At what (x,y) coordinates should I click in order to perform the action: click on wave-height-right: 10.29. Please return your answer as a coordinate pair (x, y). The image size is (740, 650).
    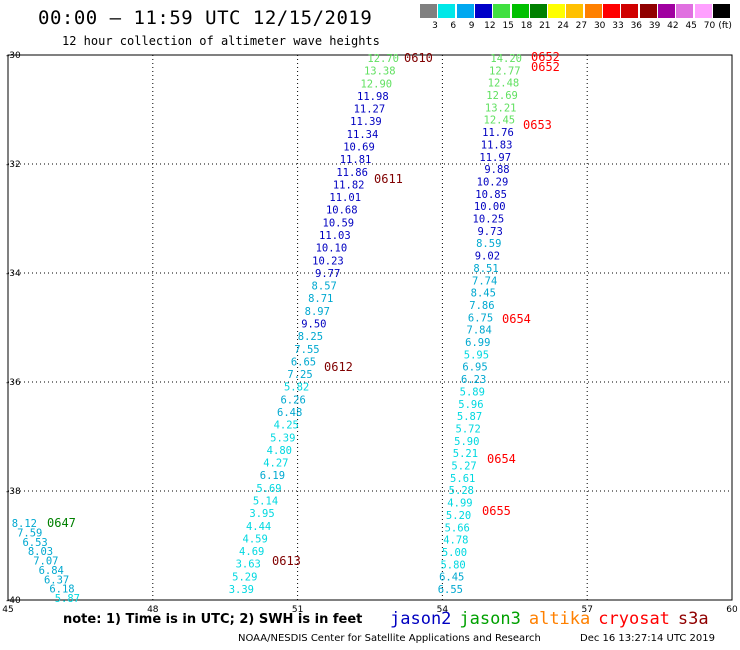
    Looking at the image, I should click on (493, 182).